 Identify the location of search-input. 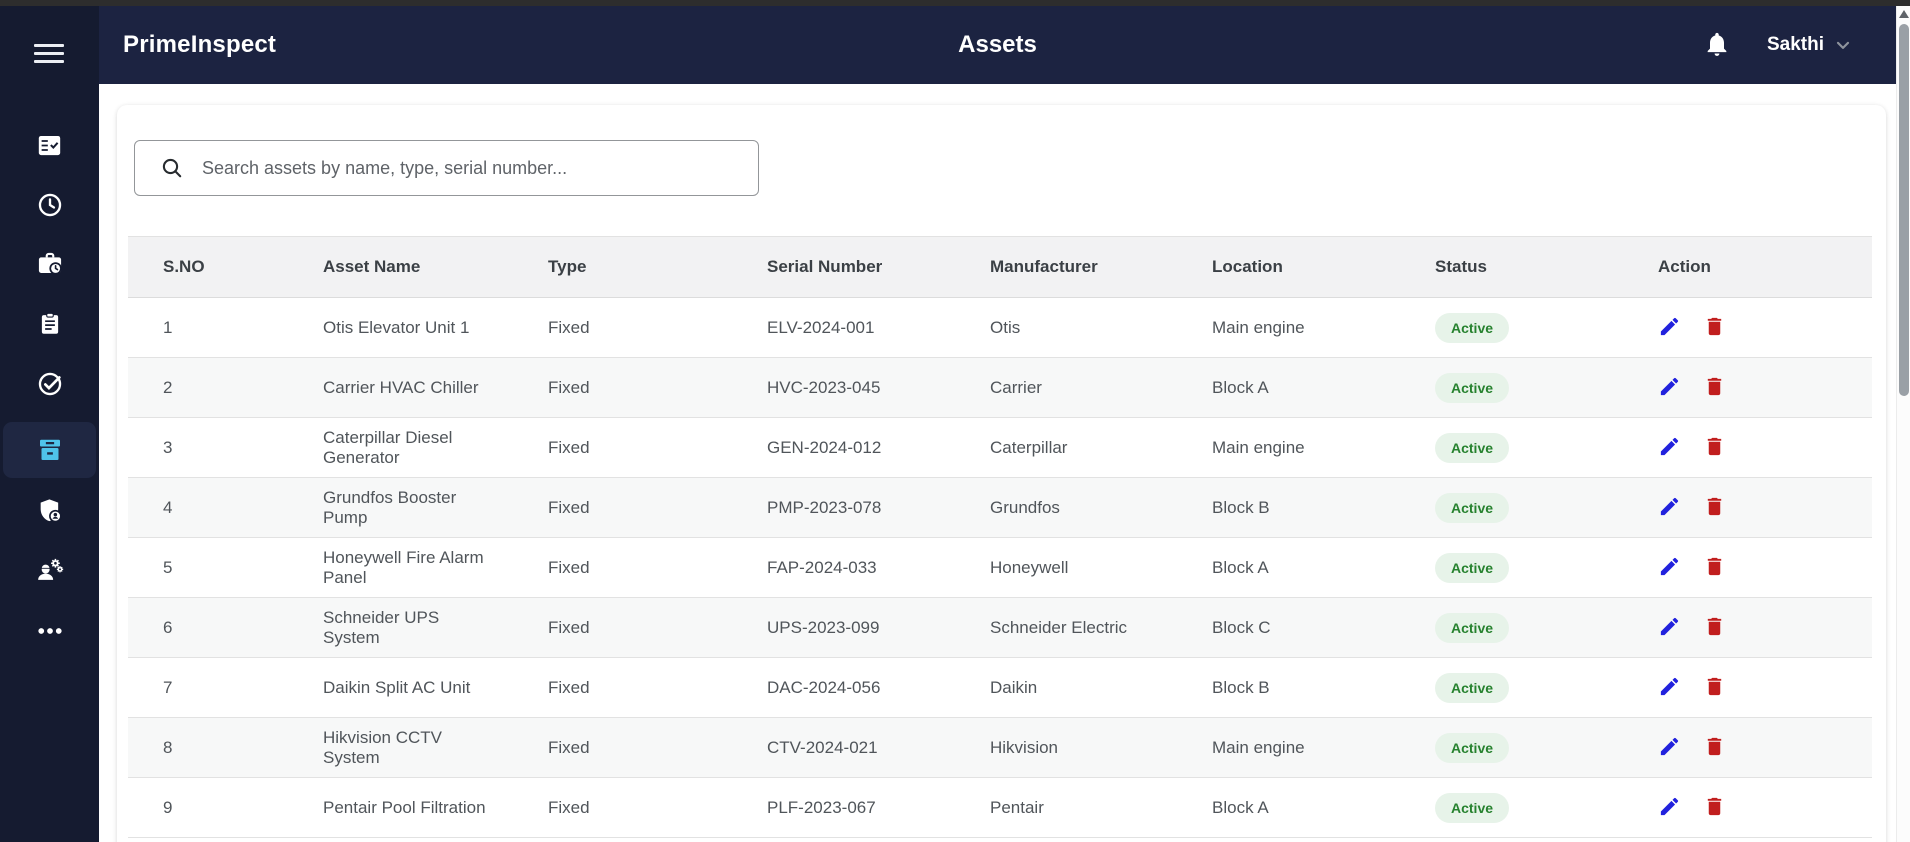
(475, 168).